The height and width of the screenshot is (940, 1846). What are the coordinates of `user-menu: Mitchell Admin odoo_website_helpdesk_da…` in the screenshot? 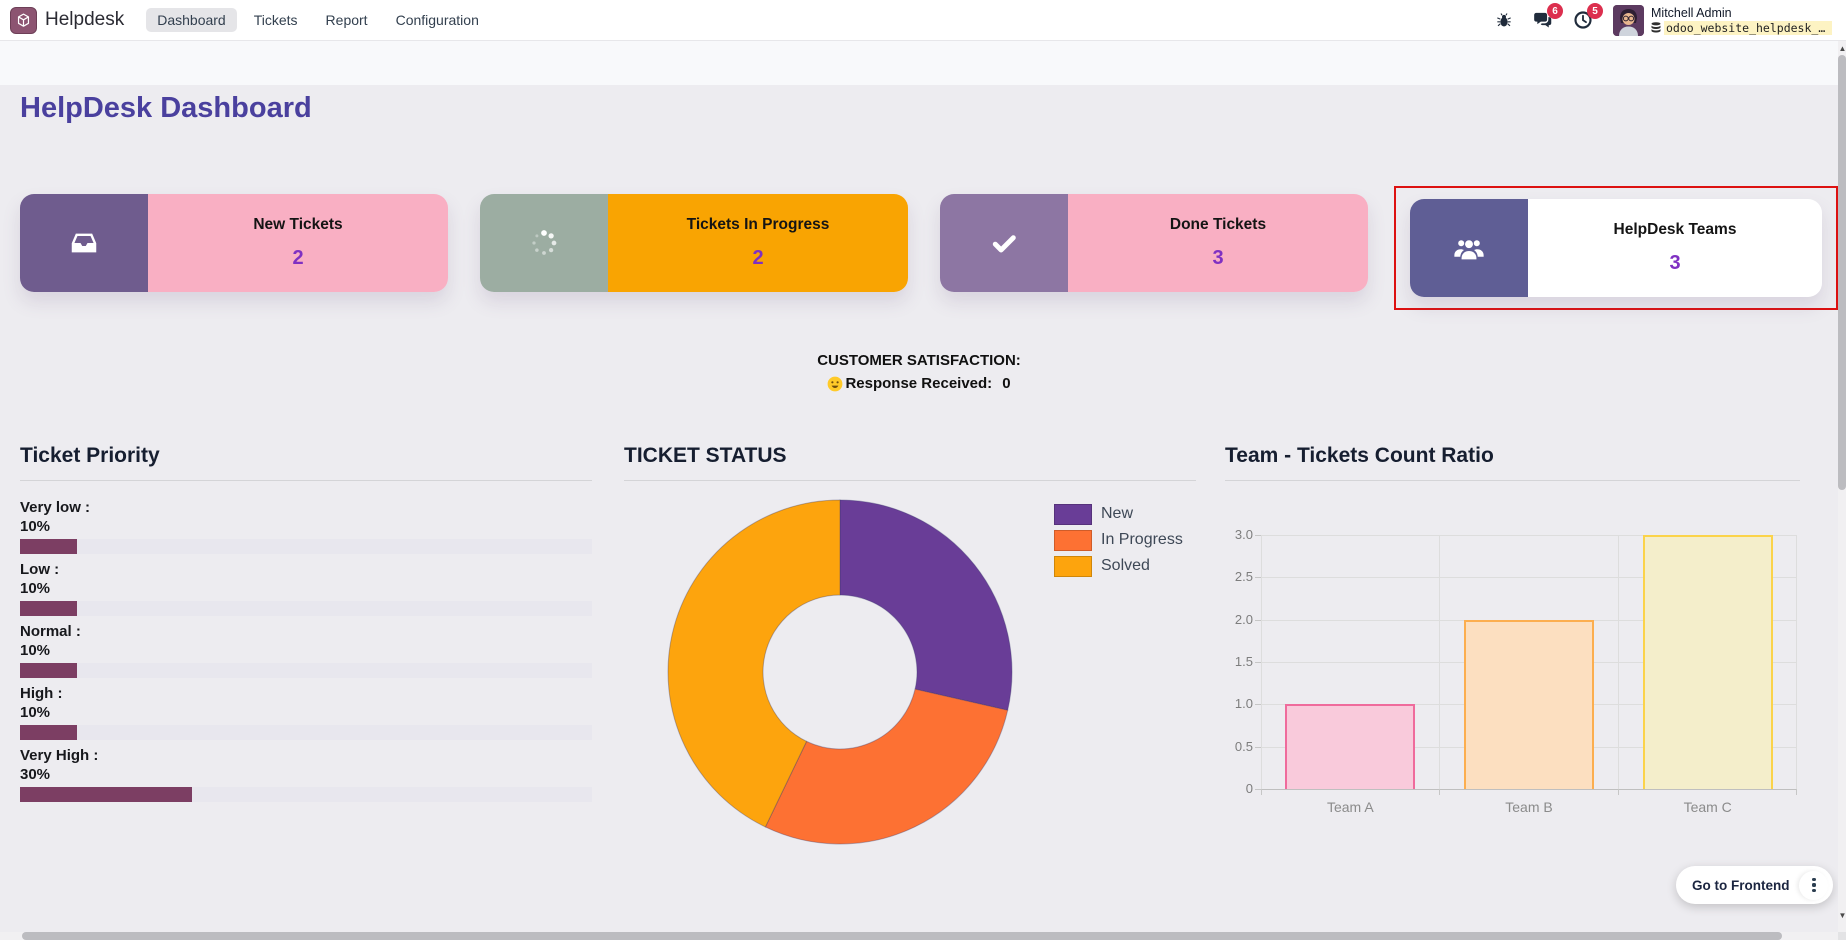 It's located at (1722, 20).